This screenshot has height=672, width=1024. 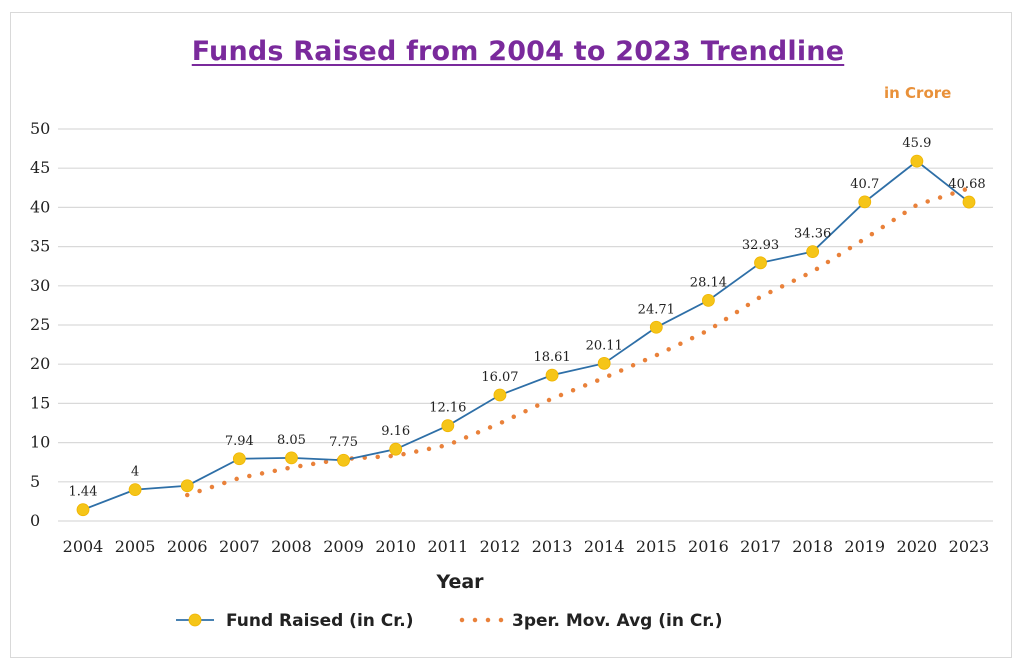 I want to click on y-tick-label: 10, so click(x=40, y=442).